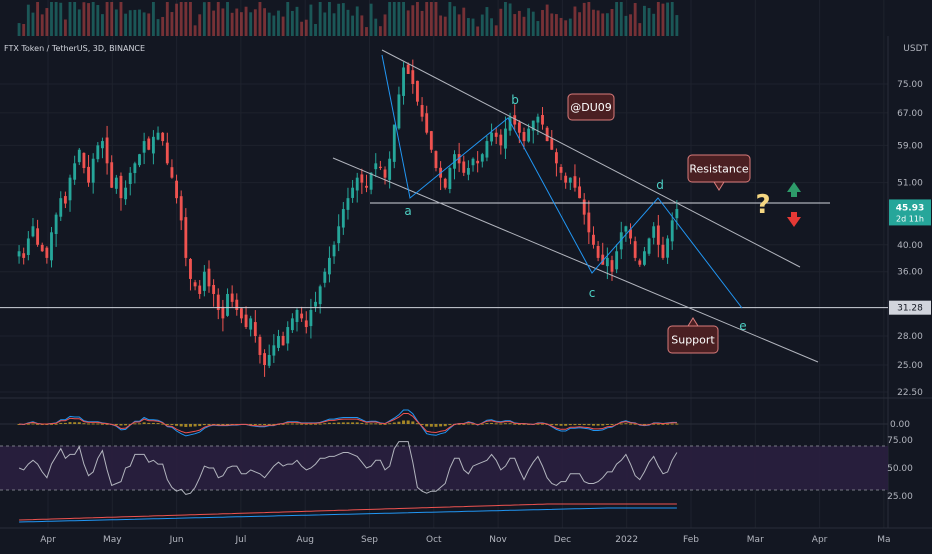 Image resolution: width=932 pixels, height=554 pixels. Describe the element at coordinates (693, 322) in the screenshot. I see `support-callout-tail` at that location.